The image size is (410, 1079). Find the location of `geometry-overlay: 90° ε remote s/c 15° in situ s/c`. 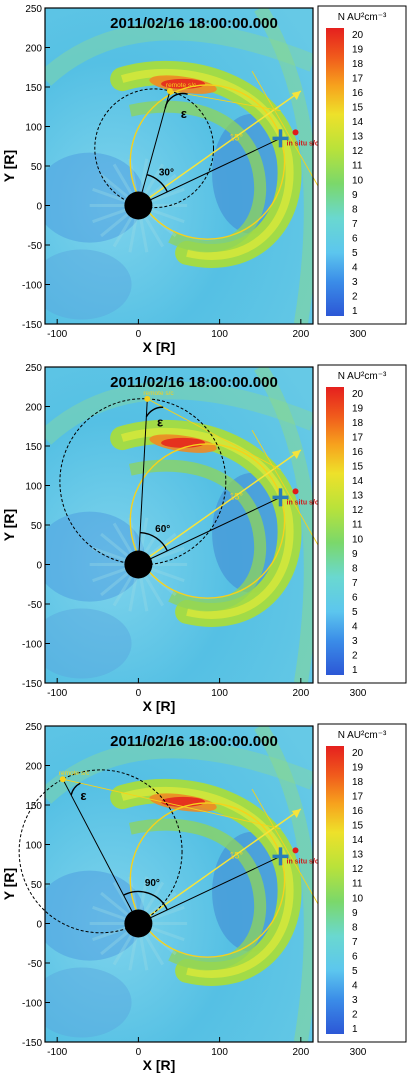

geometry-overlay: 90° ε remote s/c 15° in situ s/c is located at coordinates (174, 863).